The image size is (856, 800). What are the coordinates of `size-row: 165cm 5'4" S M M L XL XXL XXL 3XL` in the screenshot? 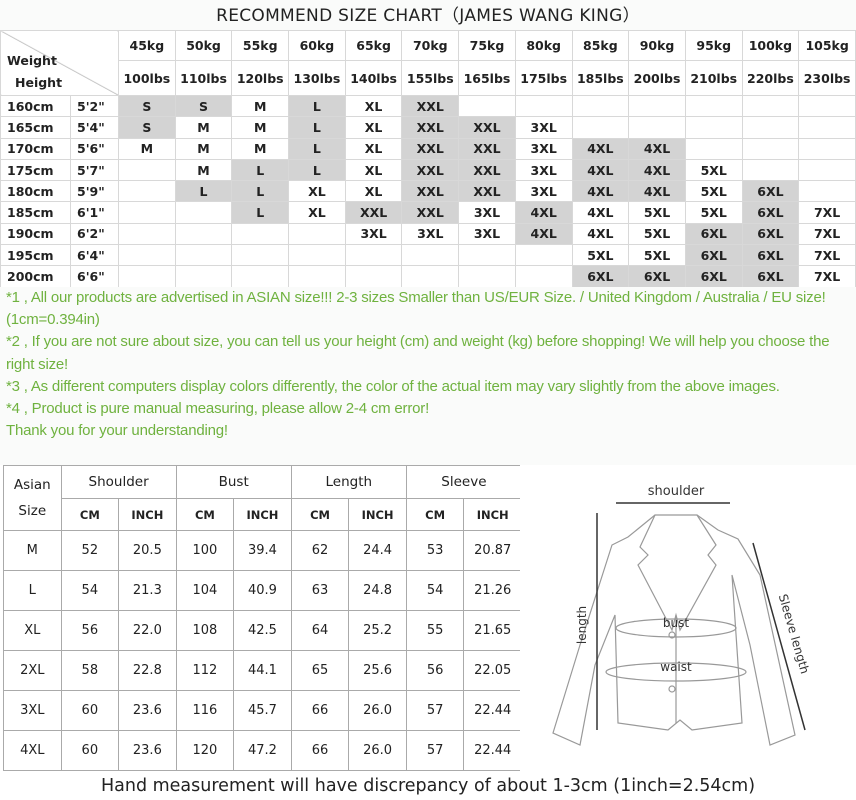 It's located at (428, 127).